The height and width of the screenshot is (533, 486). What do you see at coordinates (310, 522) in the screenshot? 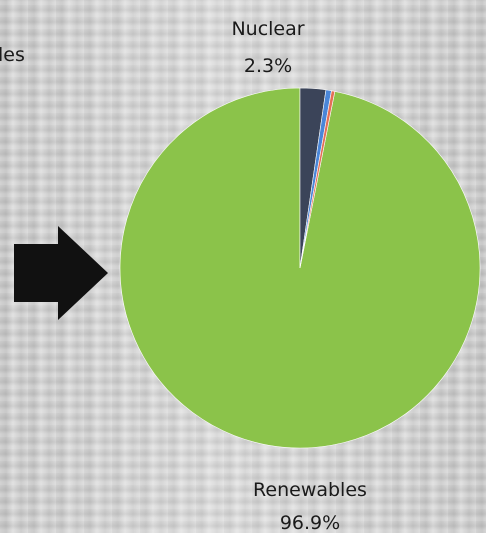
I see `slice-value-renewables: 96.9%` at bounding box center [310, 522].